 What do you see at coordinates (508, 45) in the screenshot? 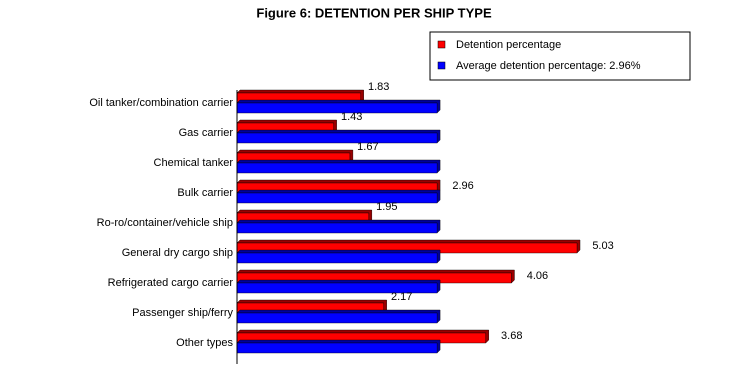
I see `legend-label: Detention percentage` at bounding box center [508, 45].